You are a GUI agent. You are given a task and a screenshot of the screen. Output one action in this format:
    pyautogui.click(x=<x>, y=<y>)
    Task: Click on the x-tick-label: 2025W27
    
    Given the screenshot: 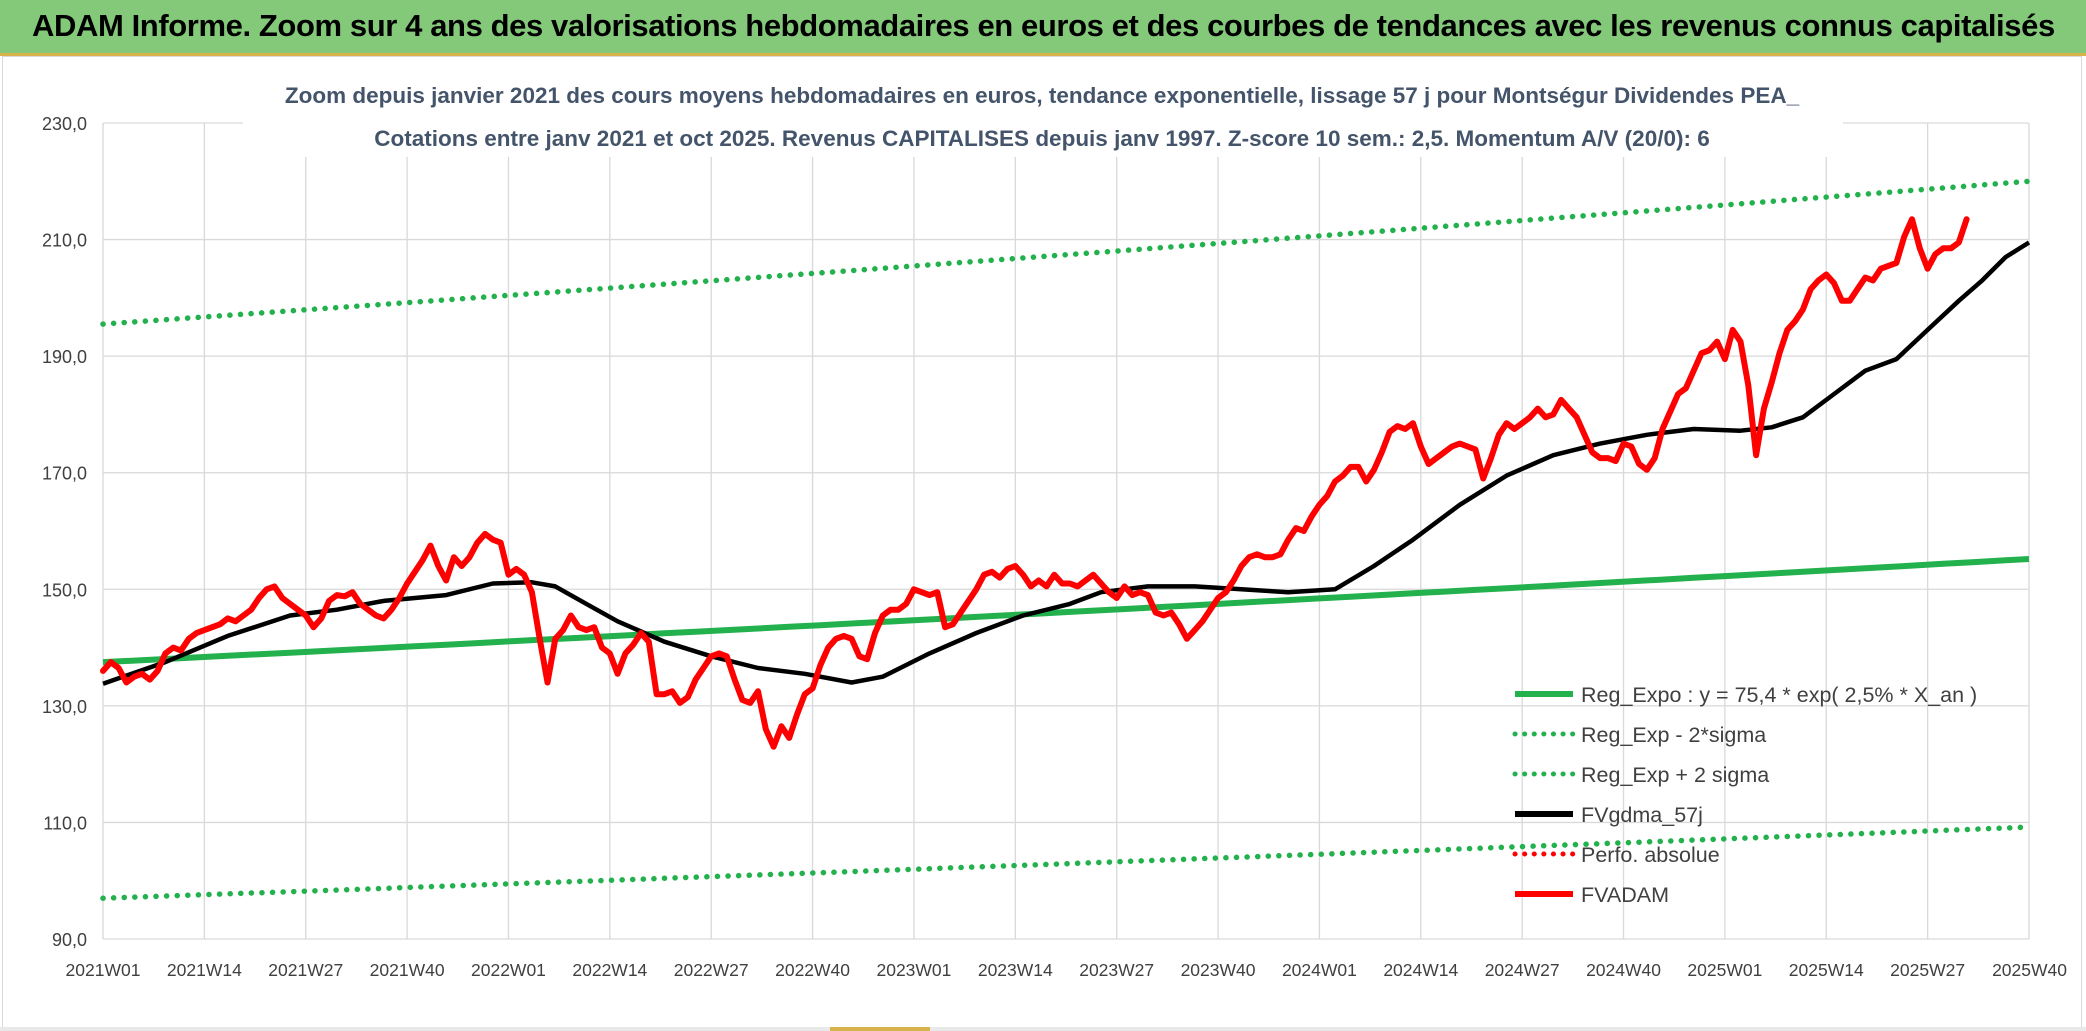 What is the action you would take?
    pyautogui.click(x=1927, y=970)
    